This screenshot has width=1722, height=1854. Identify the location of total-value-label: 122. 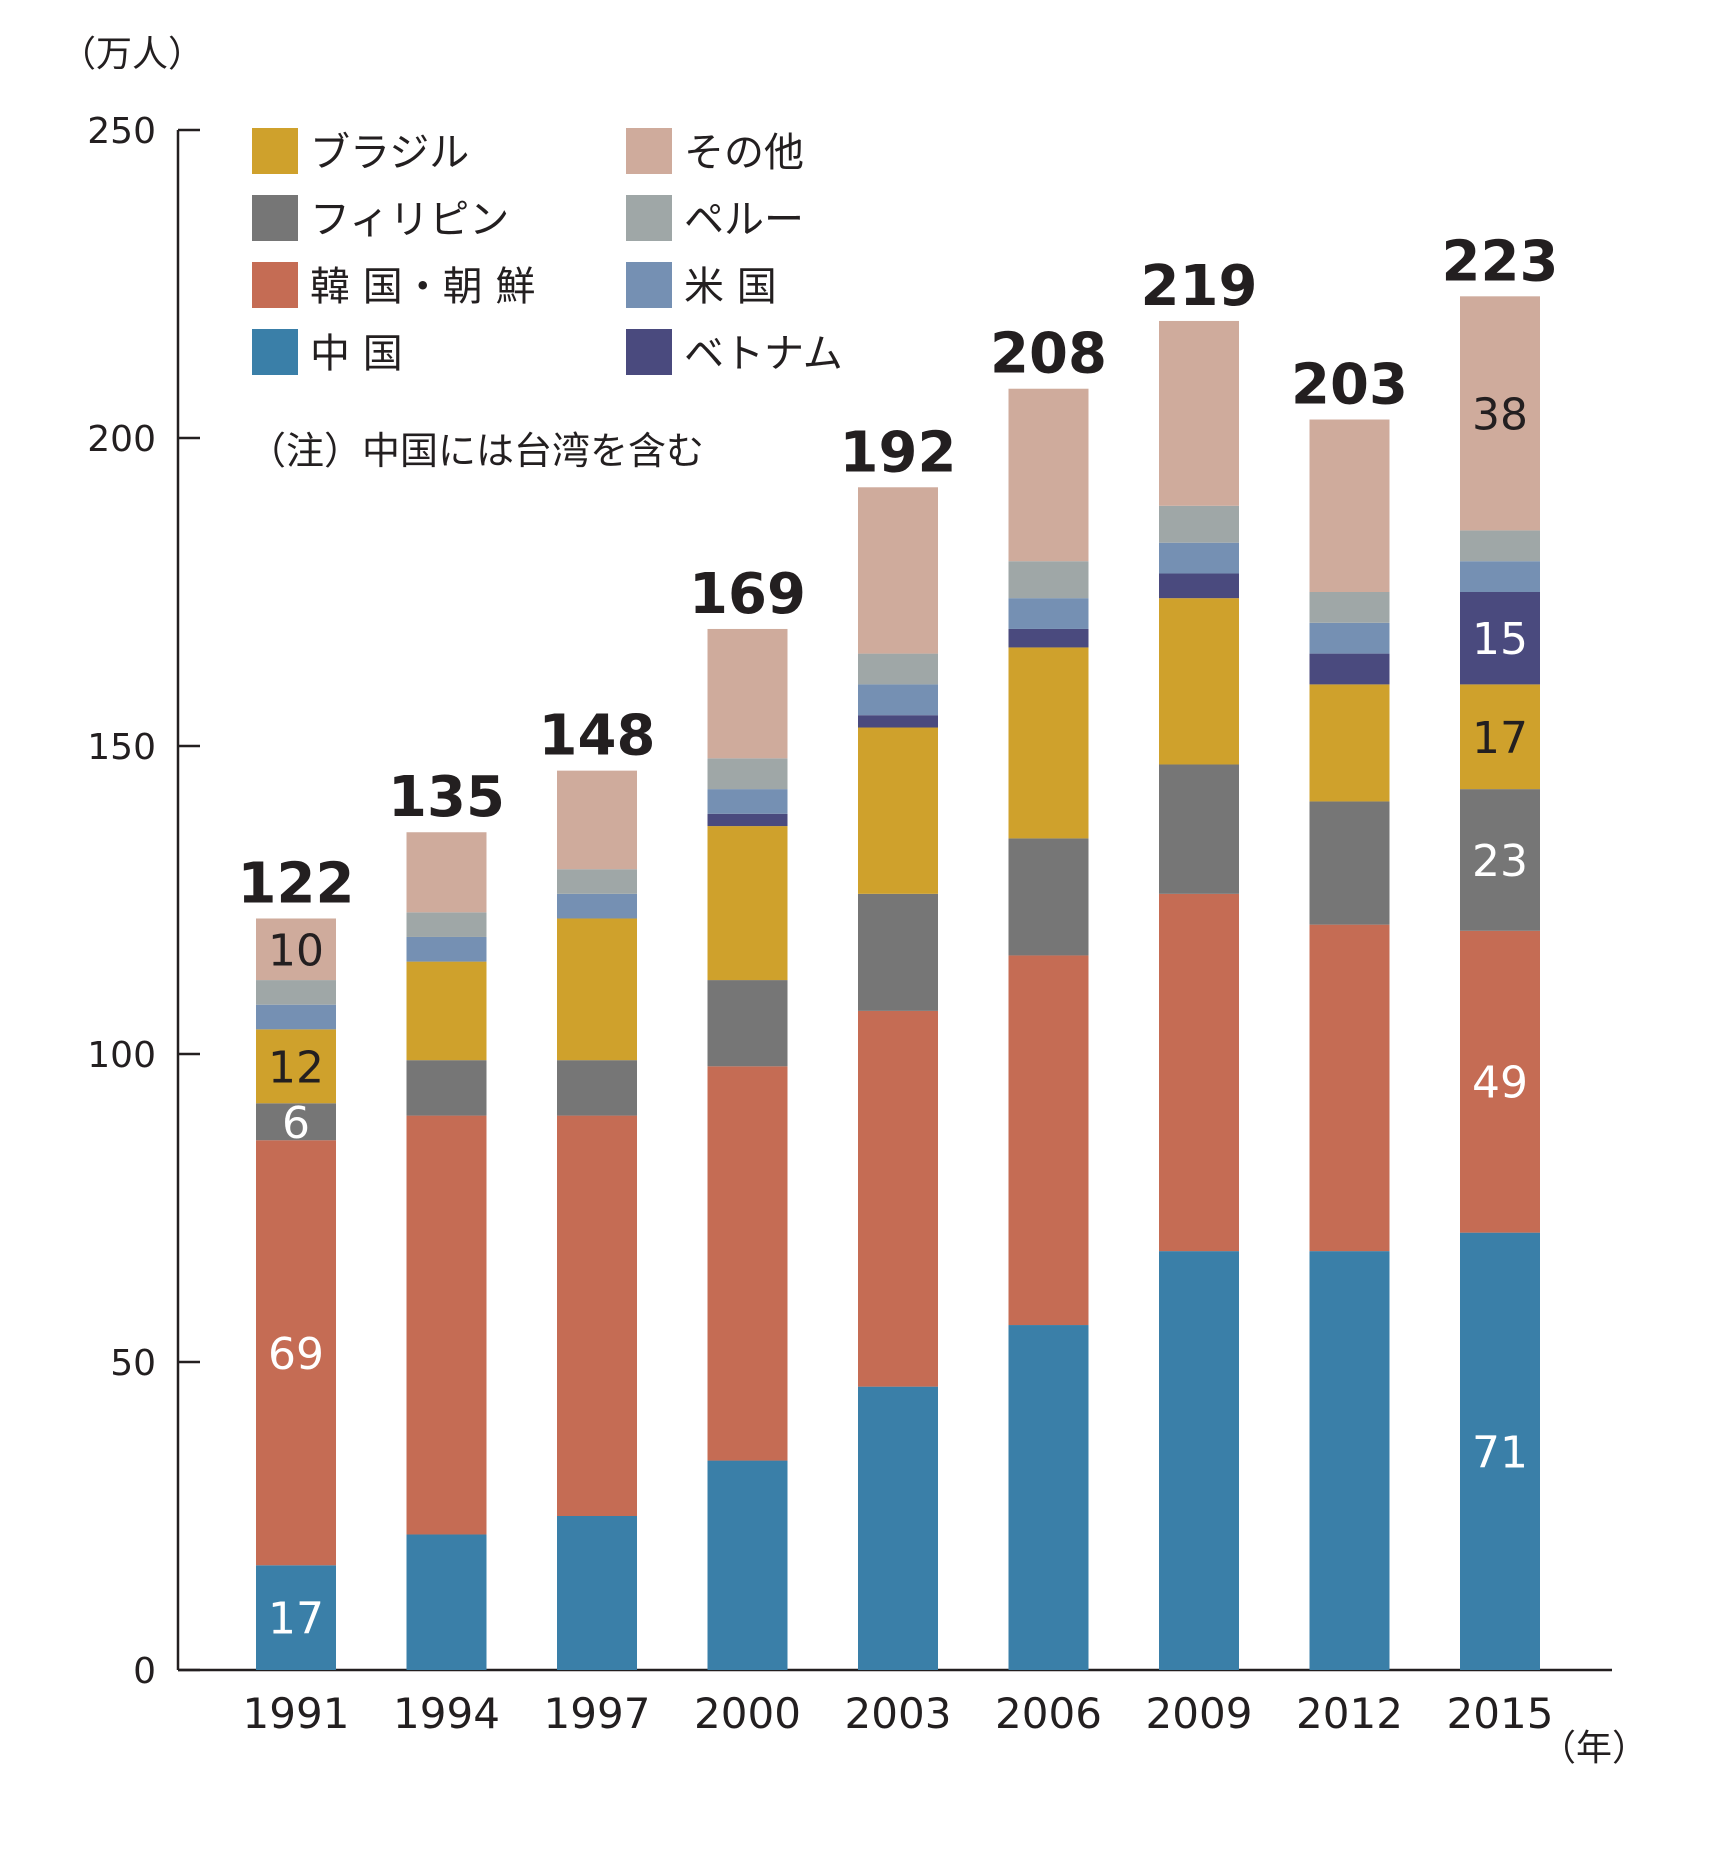
(296, 883).